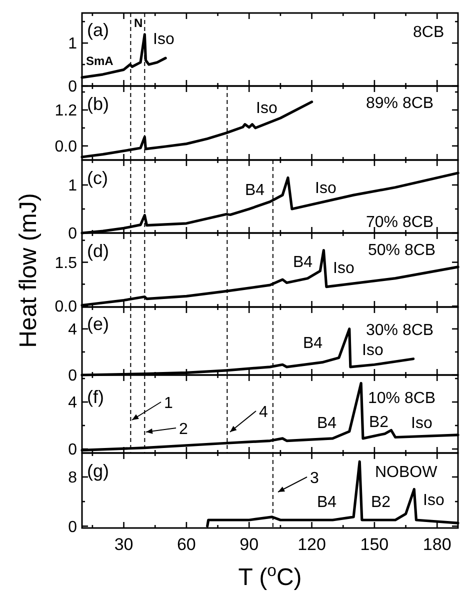 The image size is (460, 599). What do you see at coordinates (100, 61) in the screenshot?
I see `annotation: SmA` at bounding box center [100, 61].